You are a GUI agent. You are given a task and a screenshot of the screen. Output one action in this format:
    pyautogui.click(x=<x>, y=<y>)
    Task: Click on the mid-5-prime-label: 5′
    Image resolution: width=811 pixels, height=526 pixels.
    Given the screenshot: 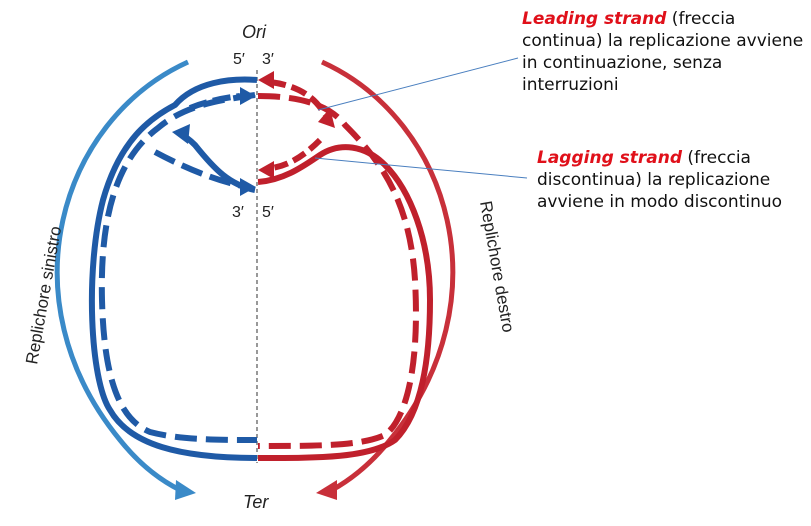 What is the action you would take?
    pyautogui.click(x=268, y=212)
    